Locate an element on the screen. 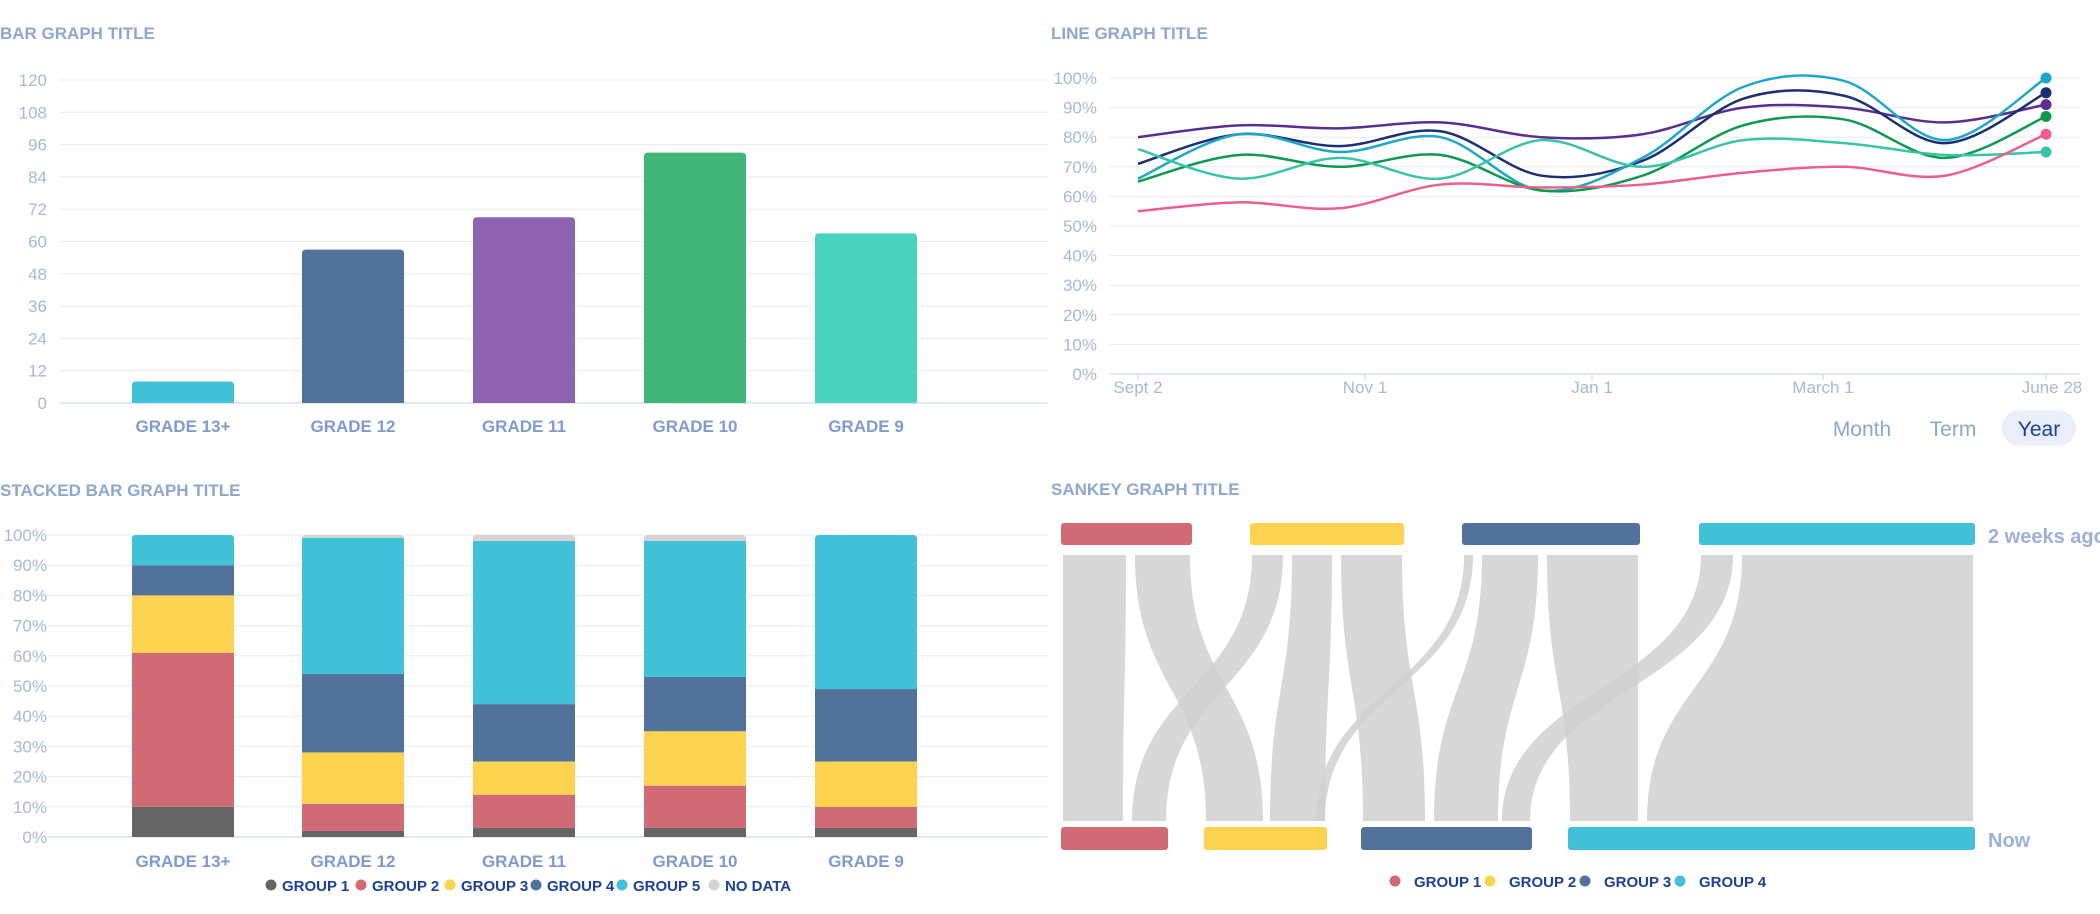 This screenshot has width=2100, height=914. x-tick-label: June 28 is located at coordinates (2052, 387).